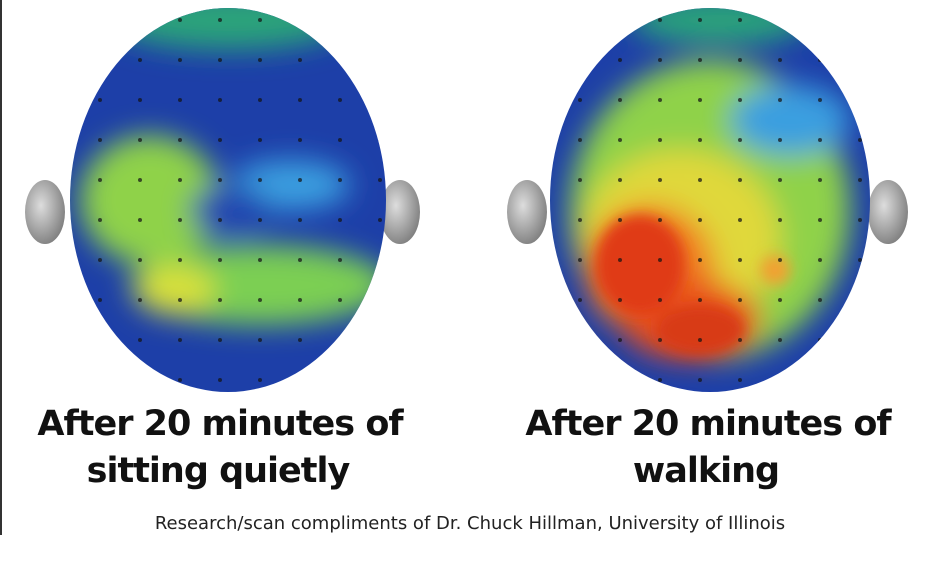  Describe the element at coordinates (706, 471) in the screenshot. I see `caption: walking` at that location.